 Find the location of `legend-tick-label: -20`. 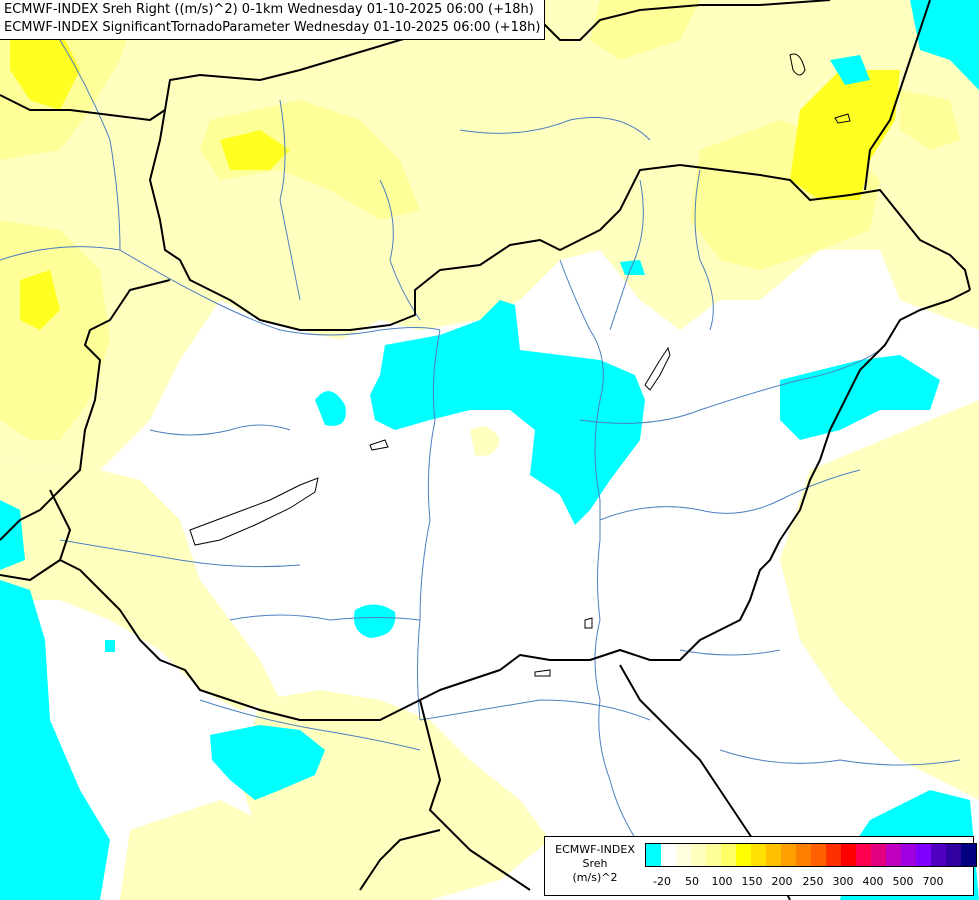

legend-tick-label: -20 is located at coordinates (662, 881).